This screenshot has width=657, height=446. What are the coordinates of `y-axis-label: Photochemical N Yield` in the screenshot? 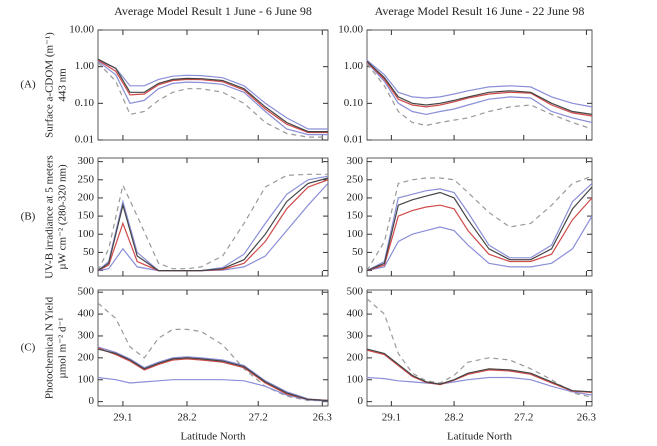 It's located at (50, 347).